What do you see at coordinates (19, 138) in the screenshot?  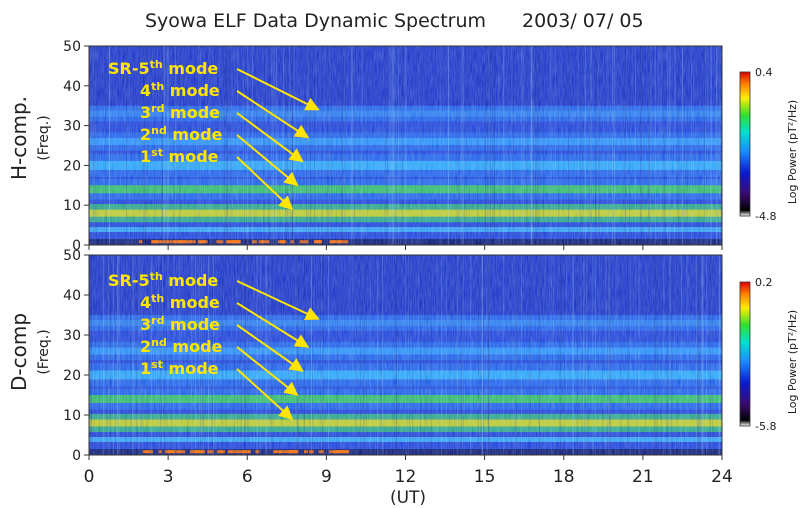 I see `panel-1-ylabel: H-comp.` at bounding box center [19, 138].